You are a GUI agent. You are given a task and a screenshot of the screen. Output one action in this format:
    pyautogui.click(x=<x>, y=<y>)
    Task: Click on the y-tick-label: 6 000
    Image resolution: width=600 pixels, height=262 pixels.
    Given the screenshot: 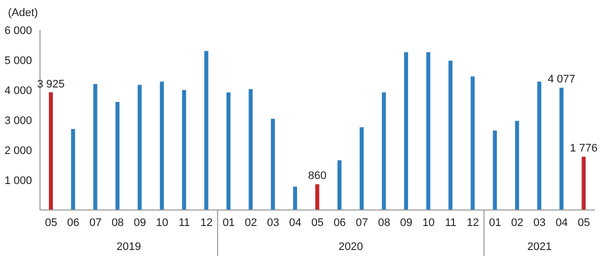 What is the action you would take?
    pyautogui.click(x=18, y=30)
    